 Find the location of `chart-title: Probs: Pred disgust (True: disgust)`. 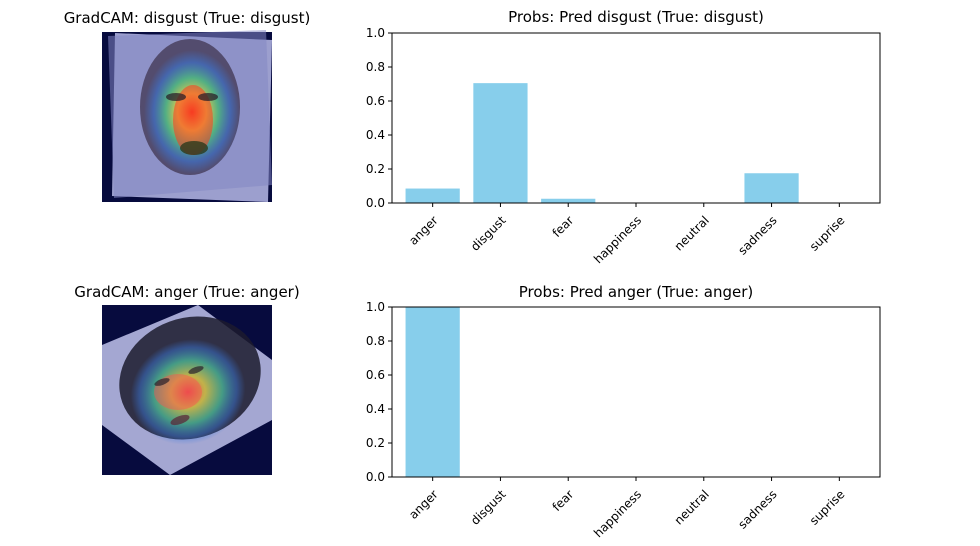

chart-title: Probs: Pred disgust (True: disgust) is located at coordinates (636, 17).